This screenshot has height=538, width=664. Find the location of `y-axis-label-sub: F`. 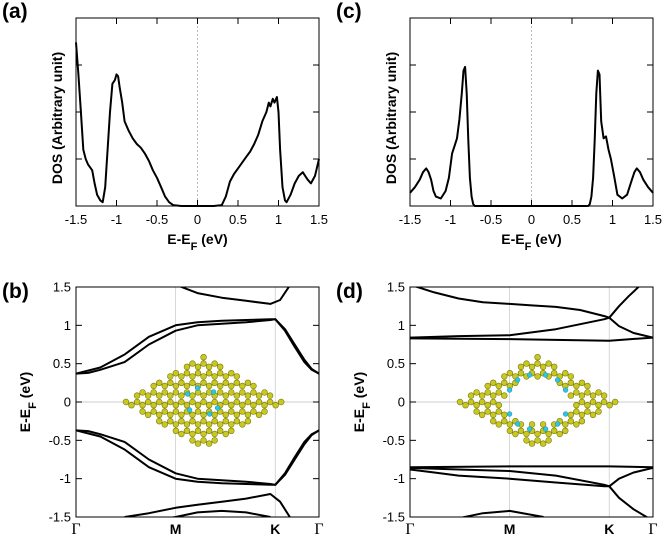

y-axis-label-sub: F is located at coordinates (33, 405).